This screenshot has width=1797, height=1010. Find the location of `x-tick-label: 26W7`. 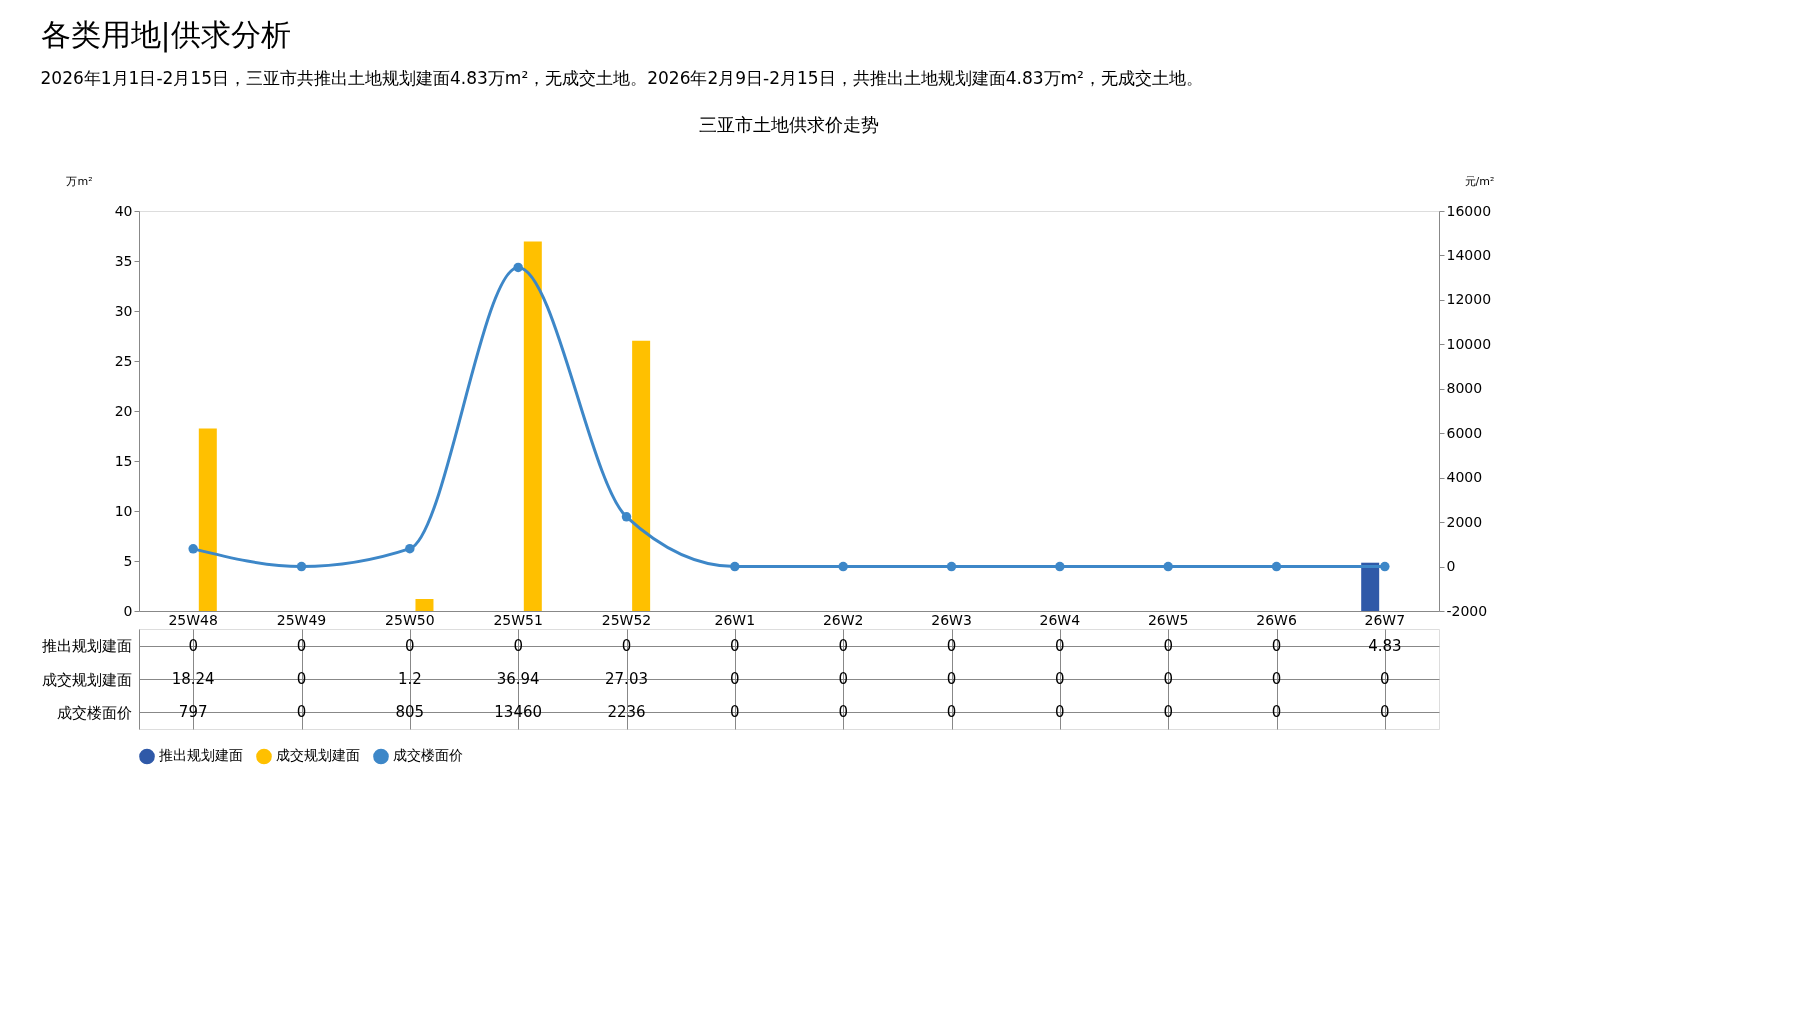

x-tick-label: 26W7 is located at coordinates (1385, 619).